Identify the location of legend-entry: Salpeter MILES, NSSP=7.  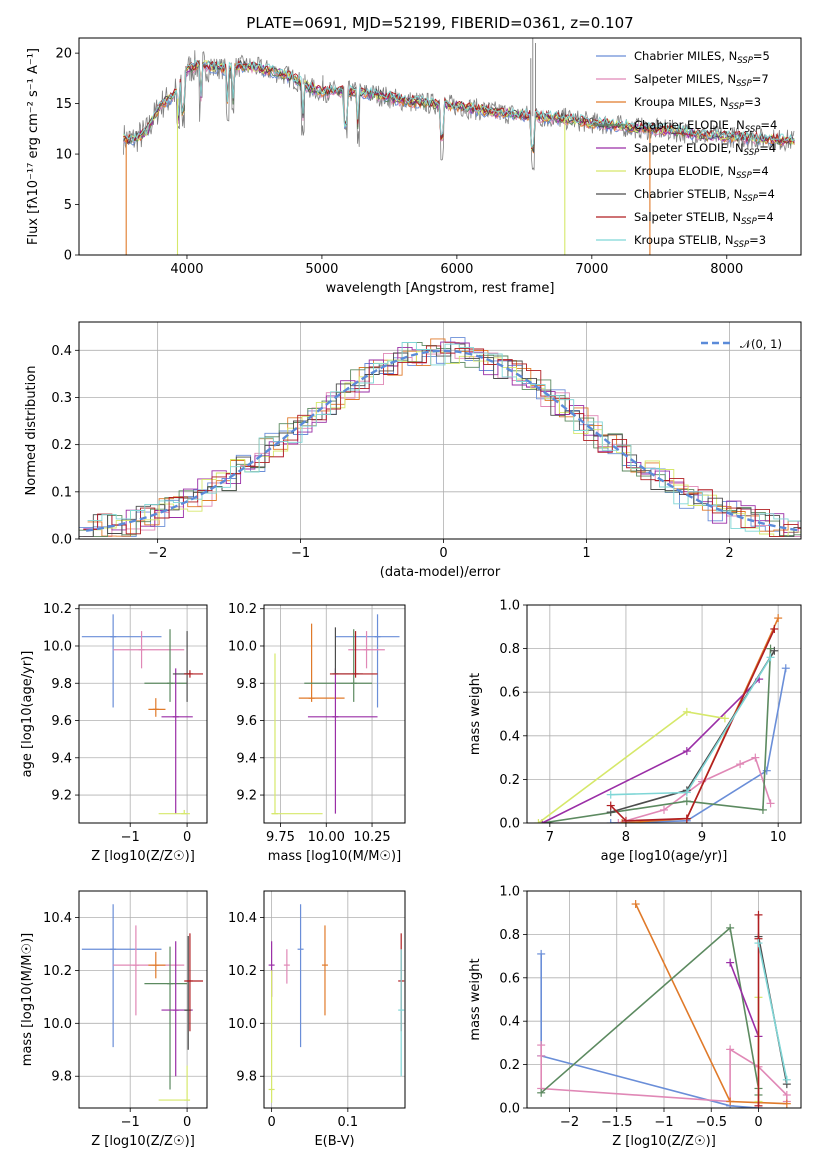
(701, 80).